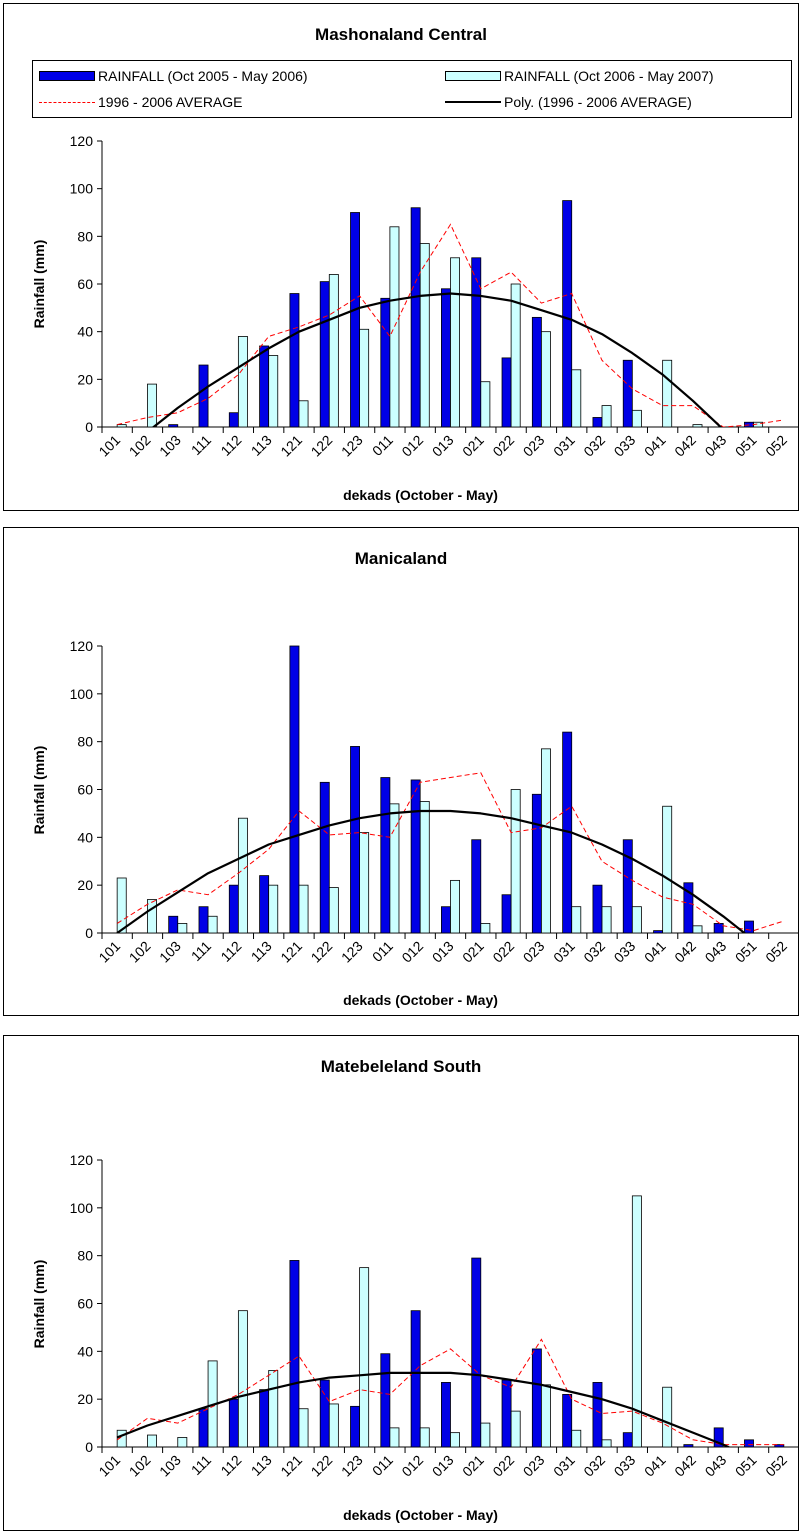  Describe the element at coordinates (291, 1466) in the screenshot. I see `x-tick-label: 121` at that location.